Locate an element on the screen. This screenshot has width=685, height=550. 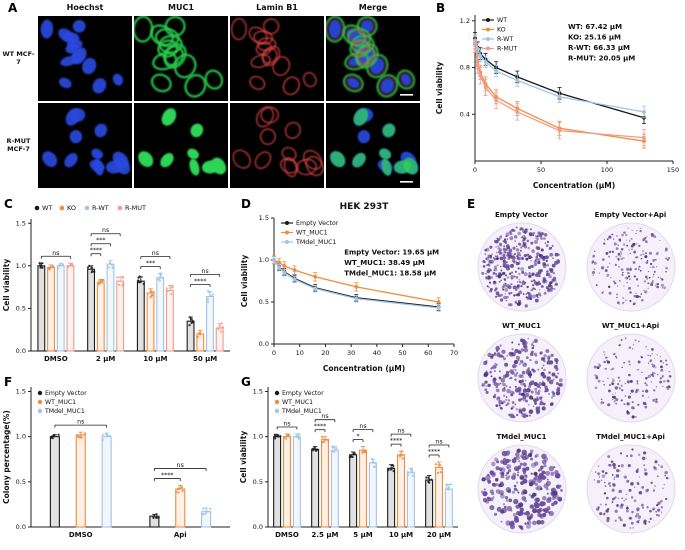
svg-text: WT_MUC1: 38.49 μM is located at coordinates (384, 263).